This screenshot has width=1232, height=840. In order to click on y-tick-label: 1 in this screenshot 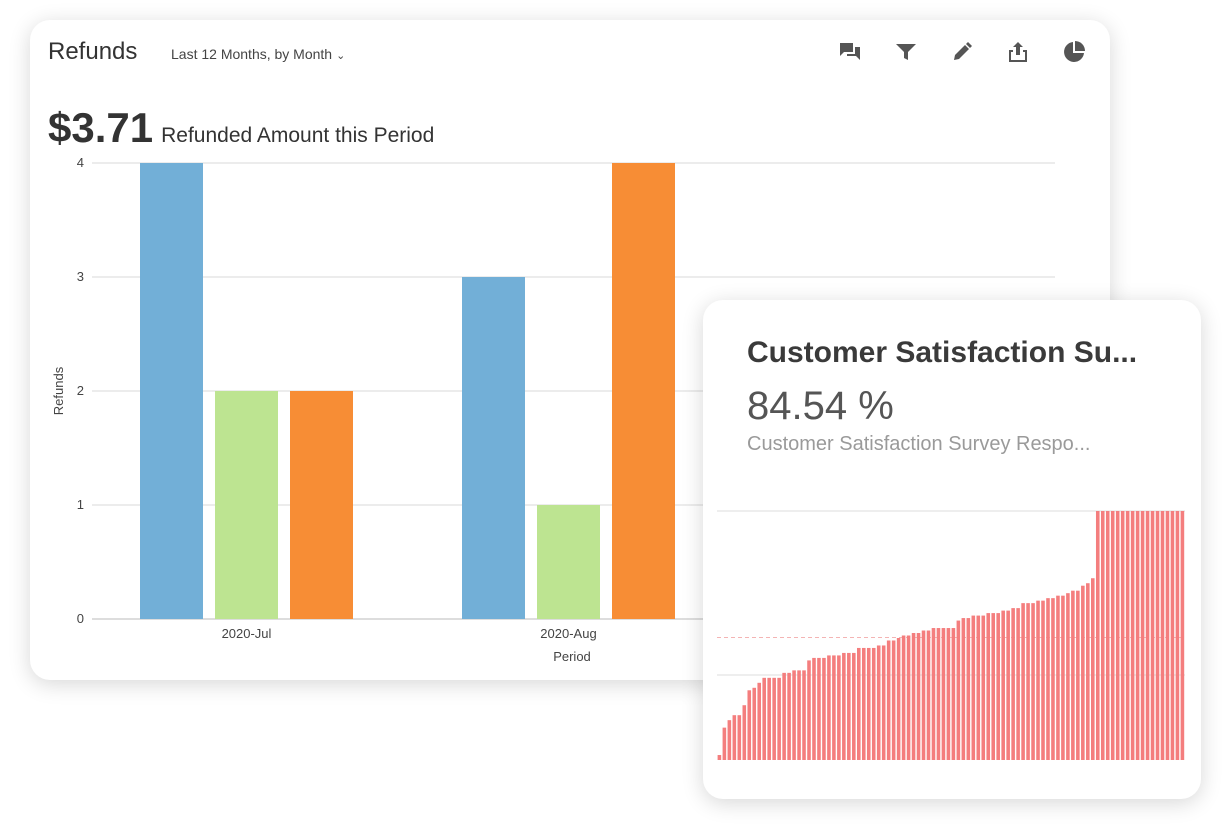, I will do `click(80, 504)`.